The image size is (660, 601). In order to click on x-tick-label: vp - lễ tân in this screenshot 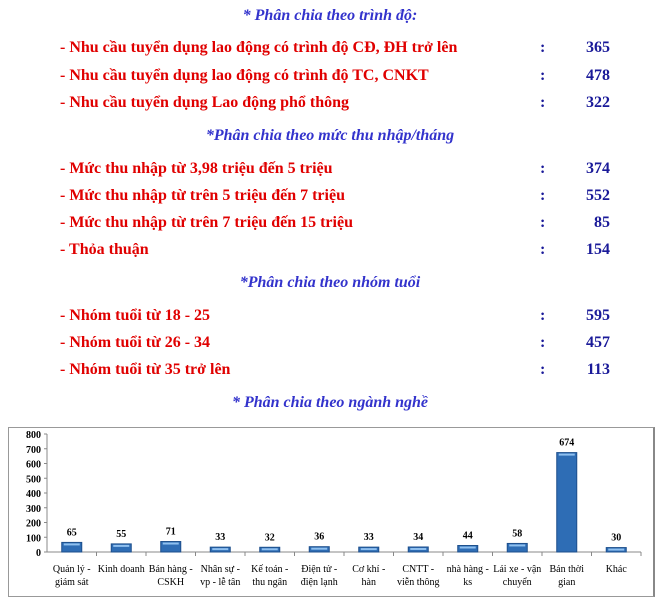, I will do `click(220, 582)`.